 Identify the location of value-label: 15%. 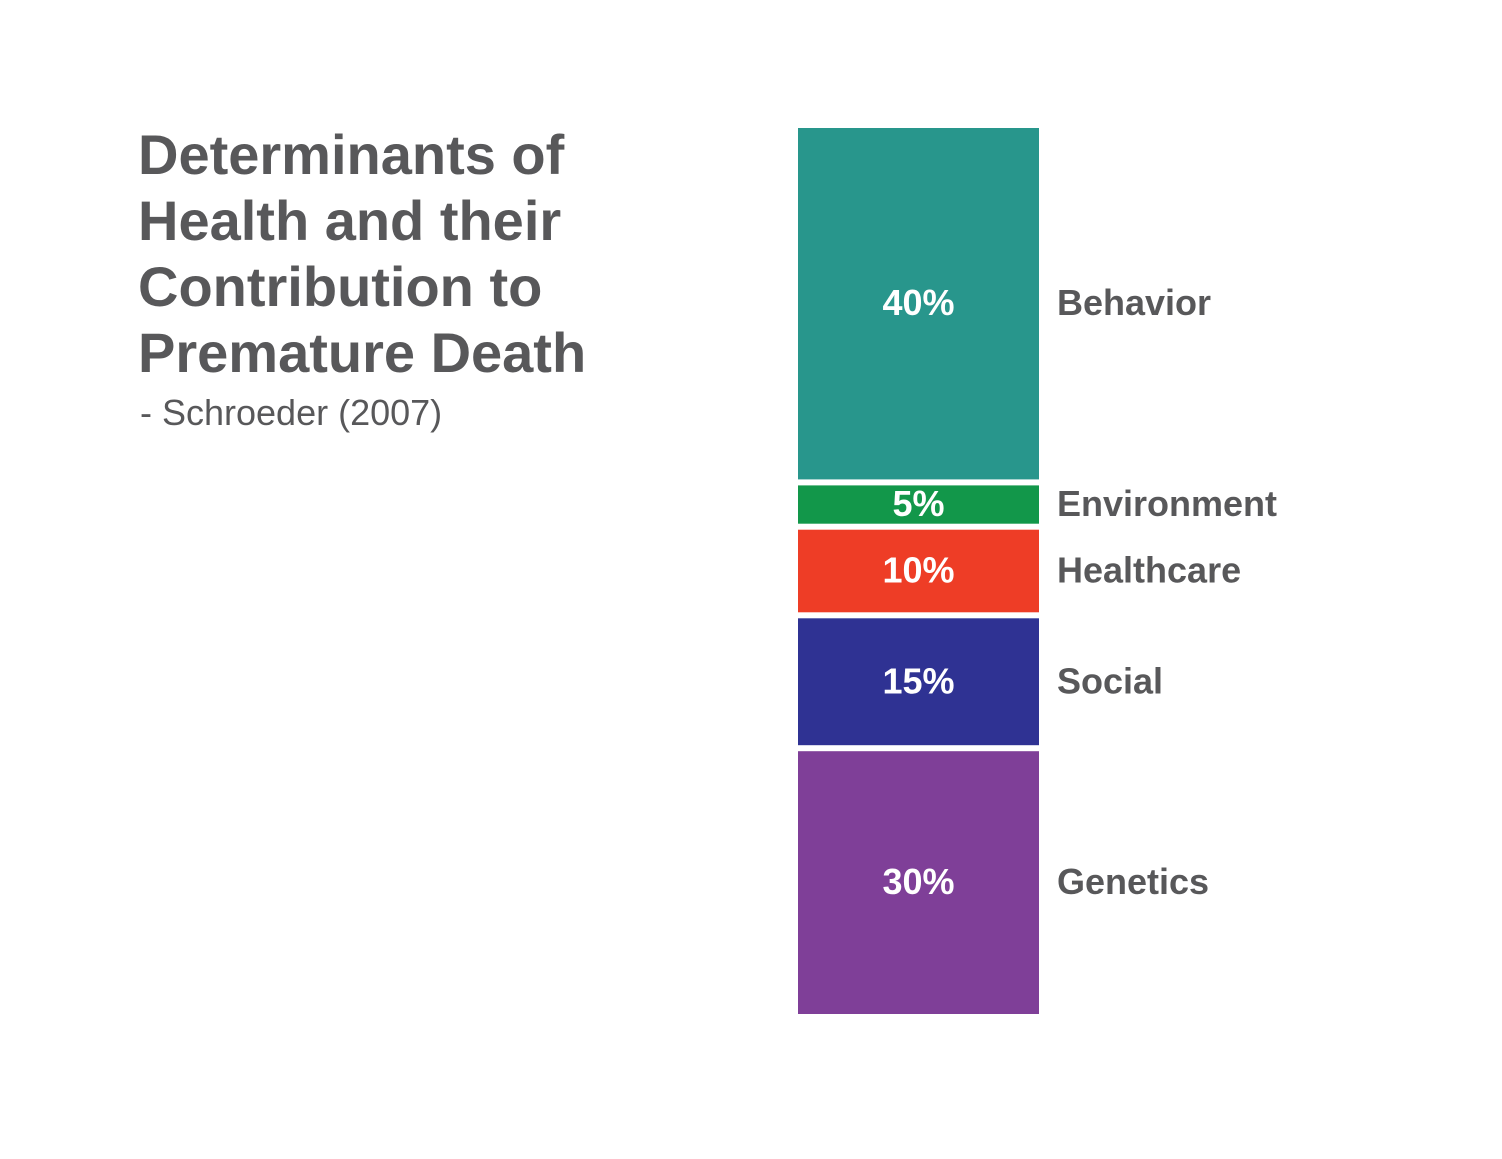
(918, 680).